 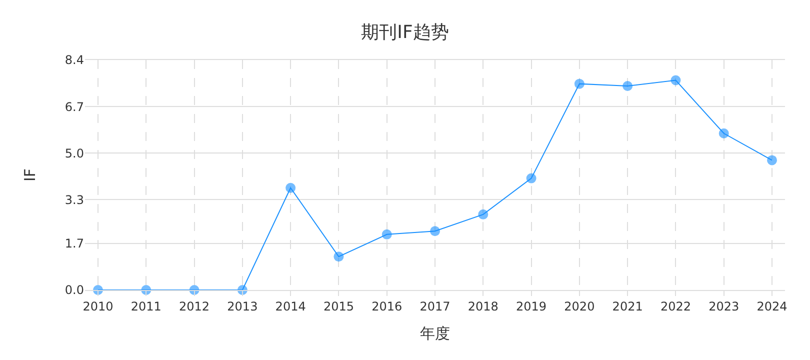 I want to click on x-tick-label: 2017, so click(x=435, y=306).